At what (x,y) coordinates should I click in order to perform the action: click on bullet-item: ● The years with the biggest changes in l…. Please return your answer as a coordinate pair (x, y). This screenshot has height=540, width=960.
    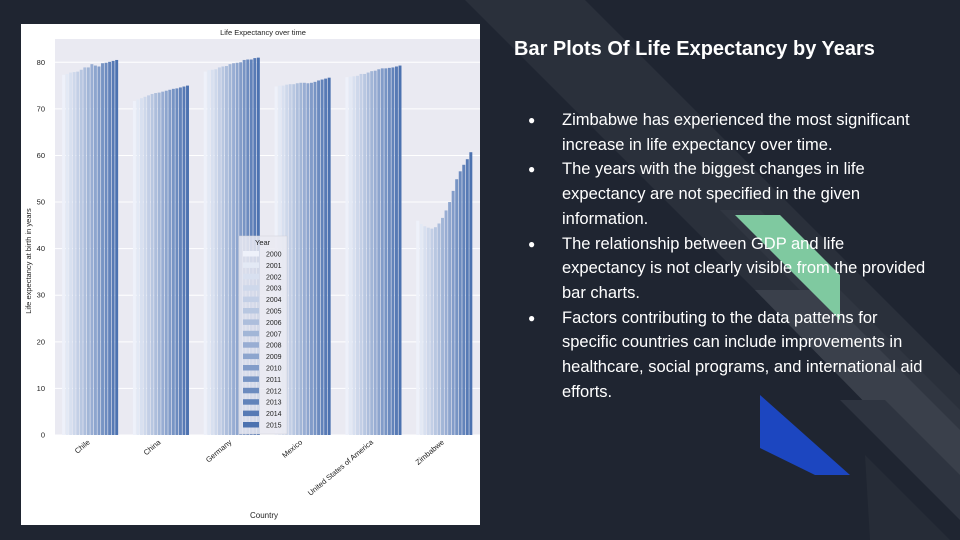
    Looking at the image, I should click on (728, 194).